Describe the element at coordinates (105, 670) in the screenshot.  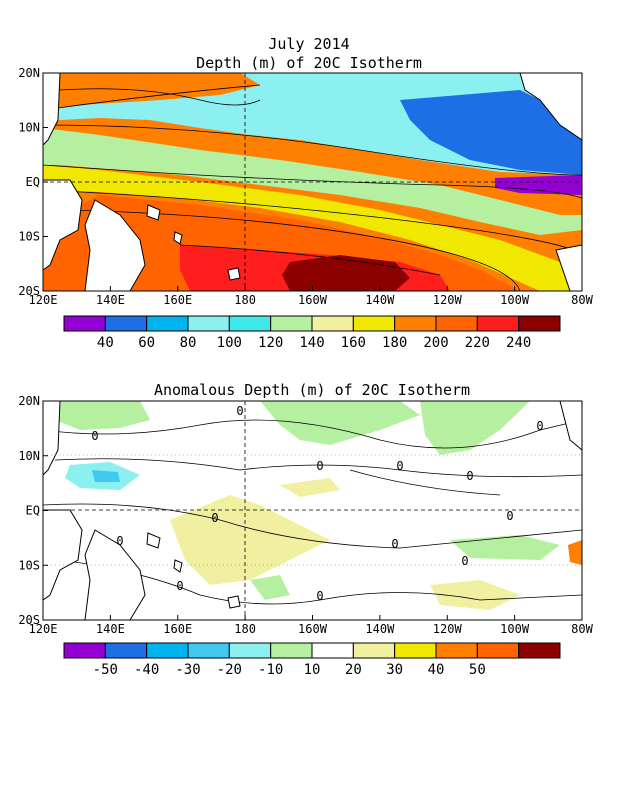
I see `colorbar-label: -50` at that location.